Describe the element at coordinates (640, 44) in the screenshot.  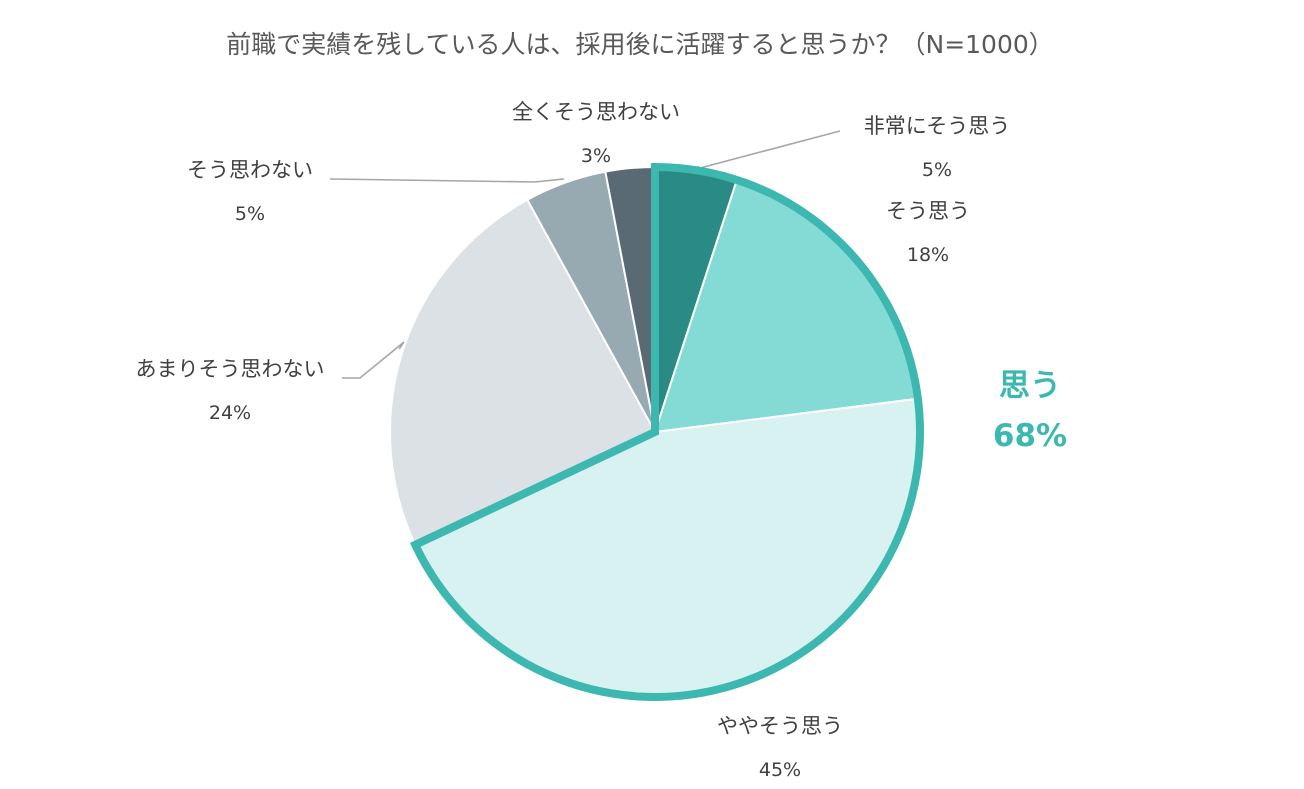
I see `chart-title: 前職で実績を残している人は、採用後に活躍すると思うか？（N=1000）` at that location.